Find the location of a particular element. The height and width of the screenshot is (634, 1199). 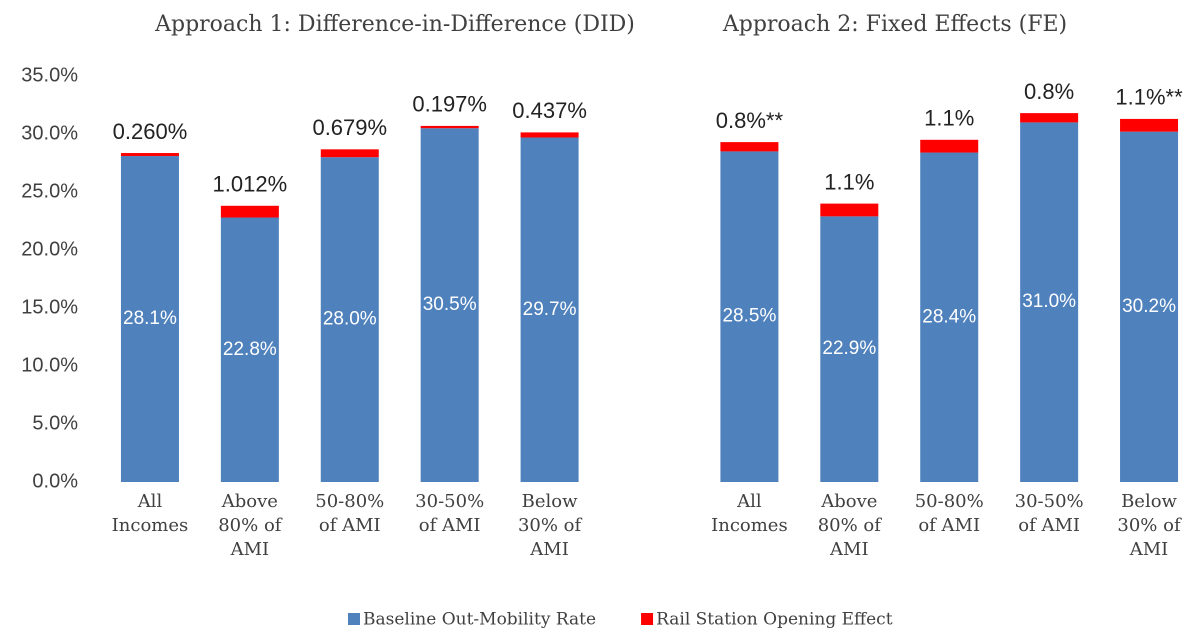

y-tick-label: 15.0% is located at coordinates (49, 307).